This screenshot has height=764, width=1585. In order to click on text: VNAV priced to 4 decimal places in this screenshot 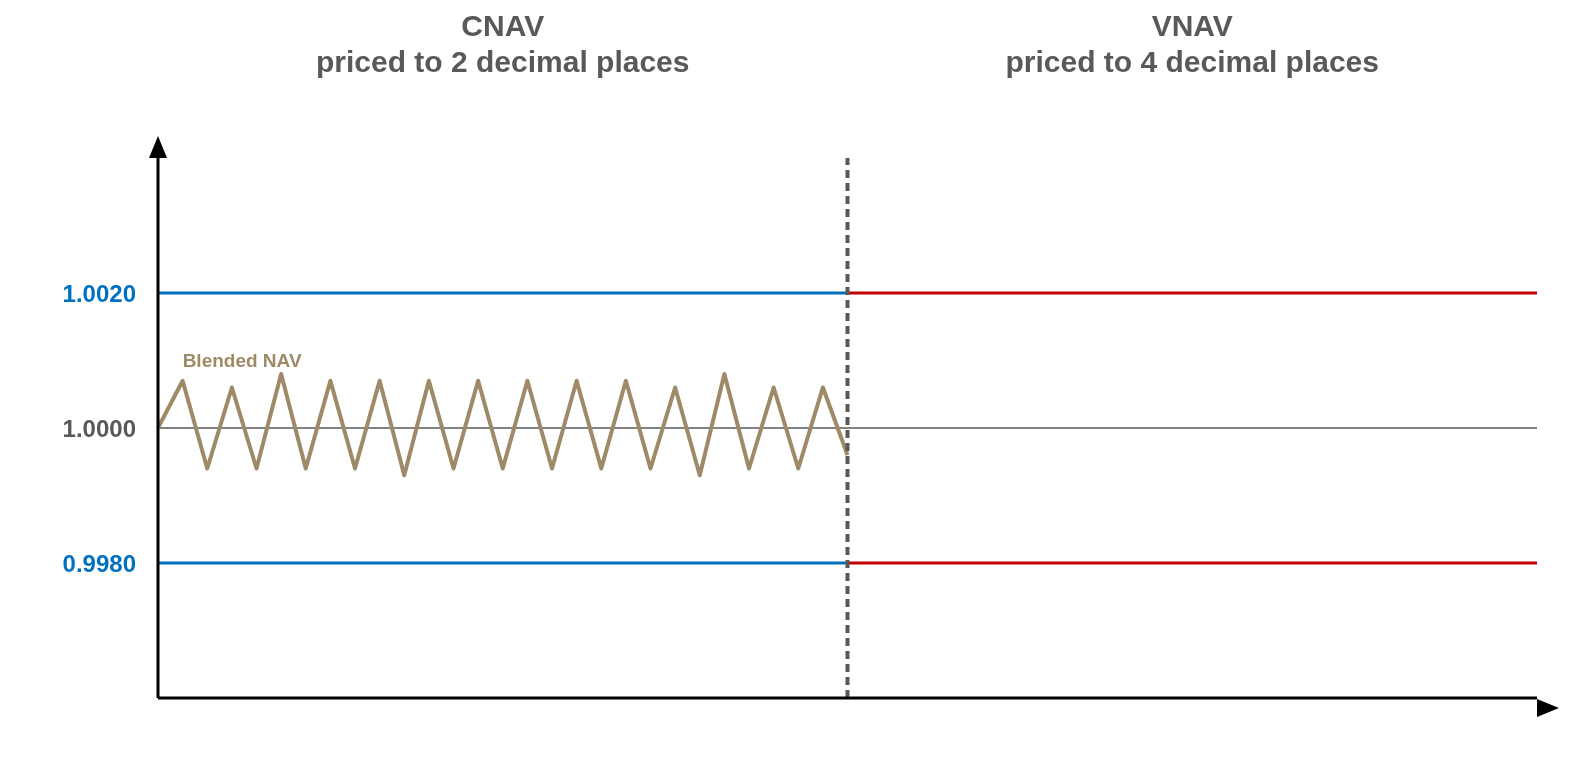, I will do `click(1192, 44)`.